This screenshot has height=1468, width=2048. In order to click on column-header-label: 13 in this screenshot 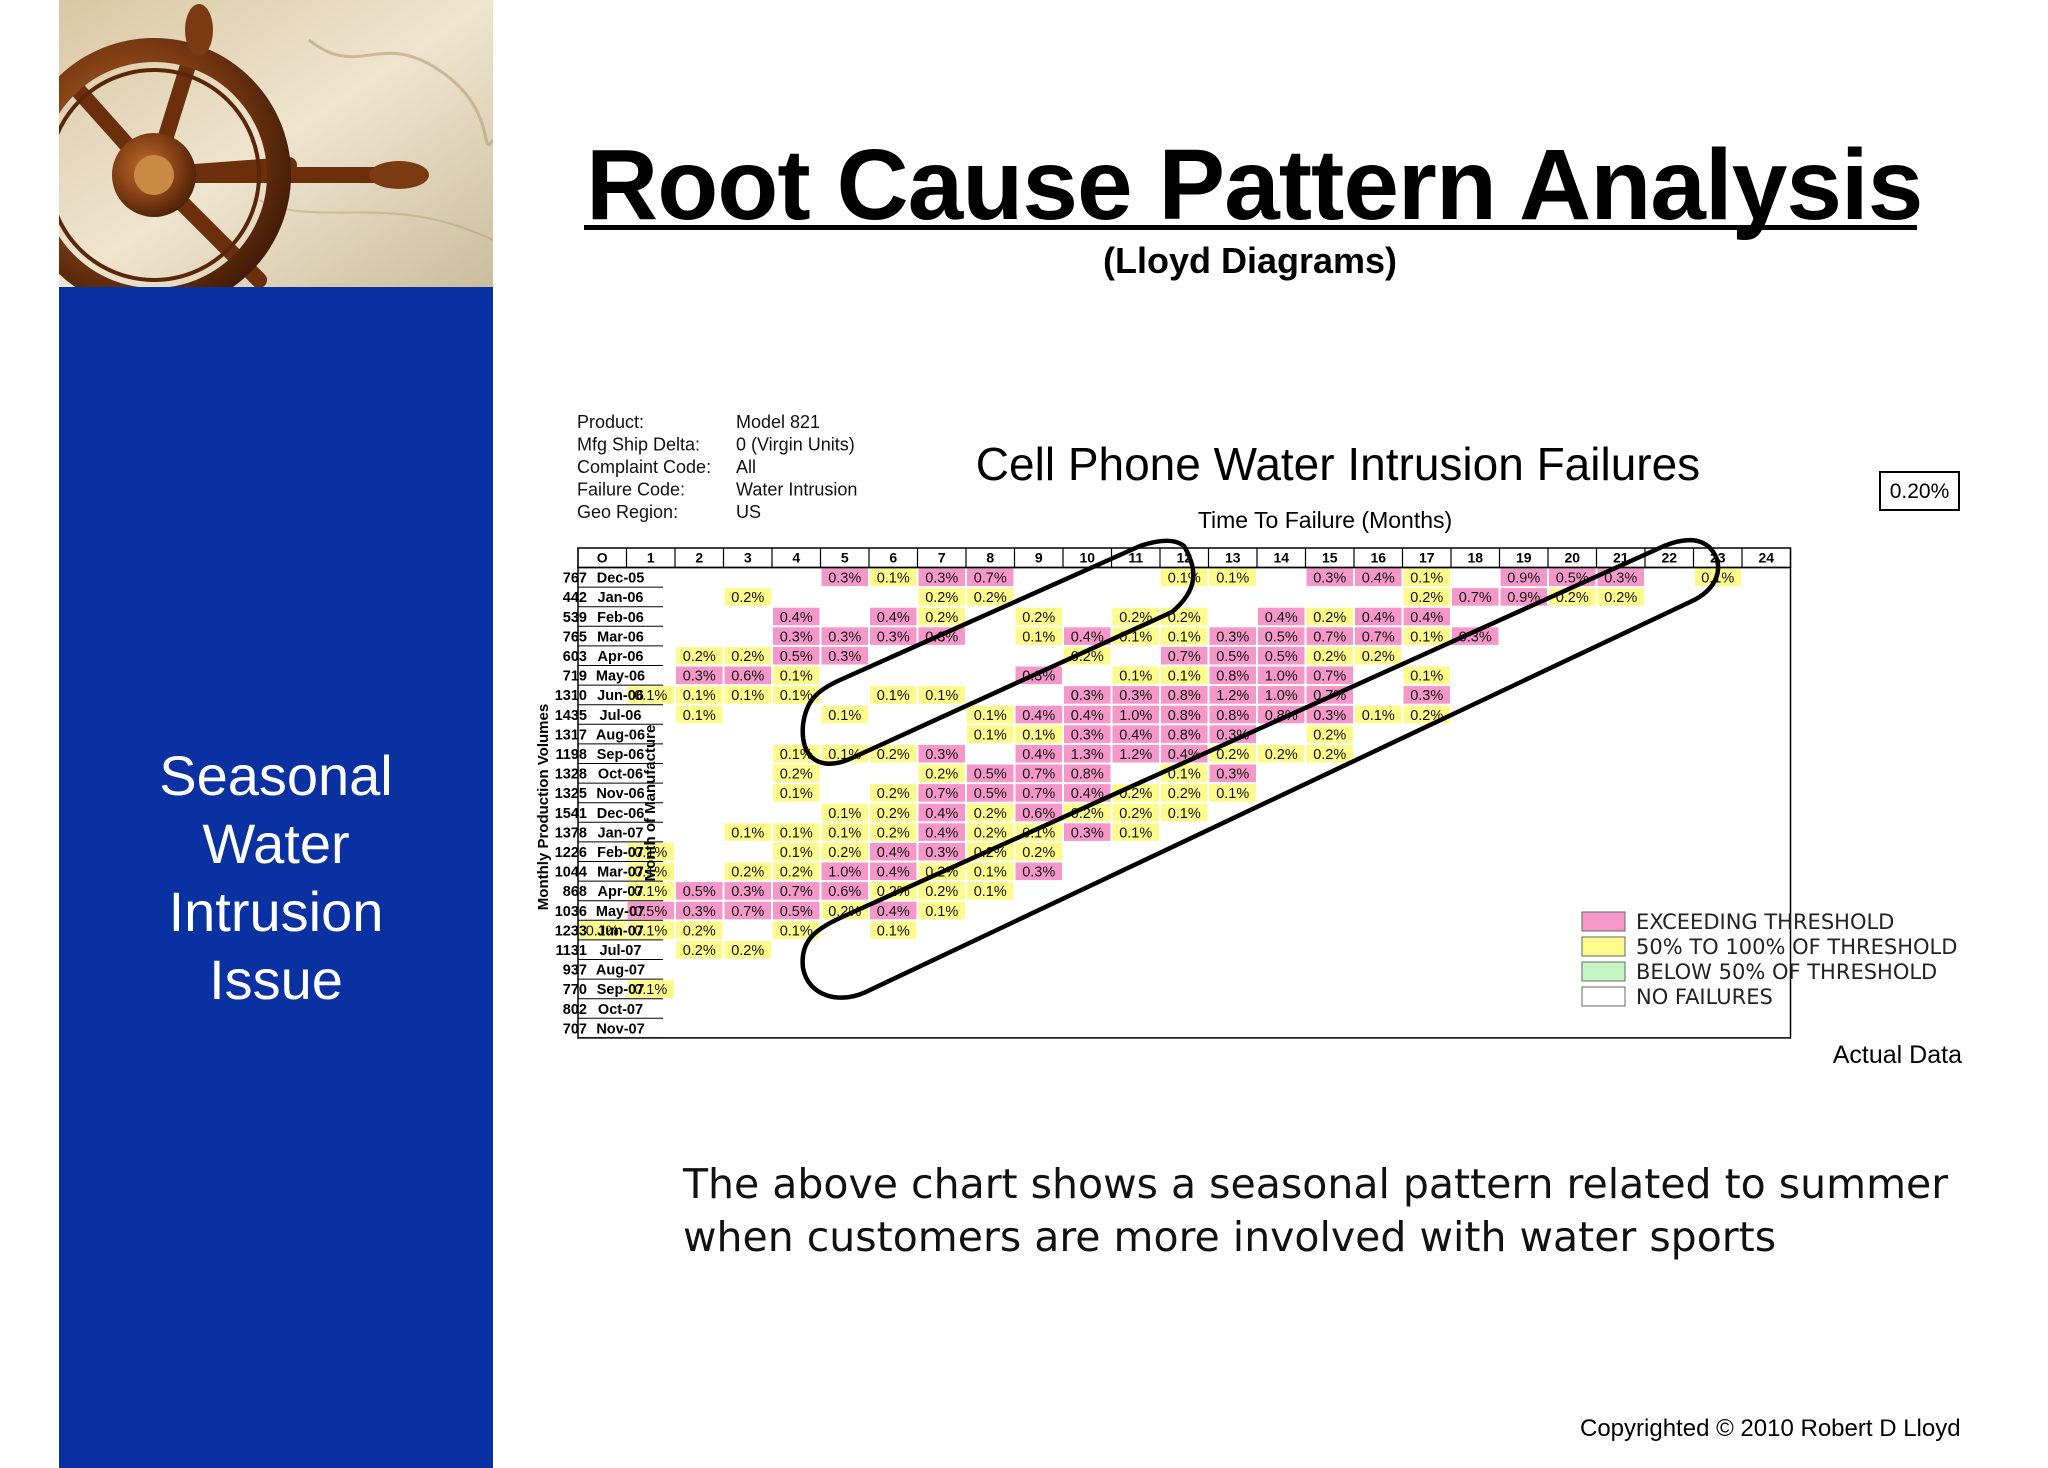, I will do `click(1233, 558)`.